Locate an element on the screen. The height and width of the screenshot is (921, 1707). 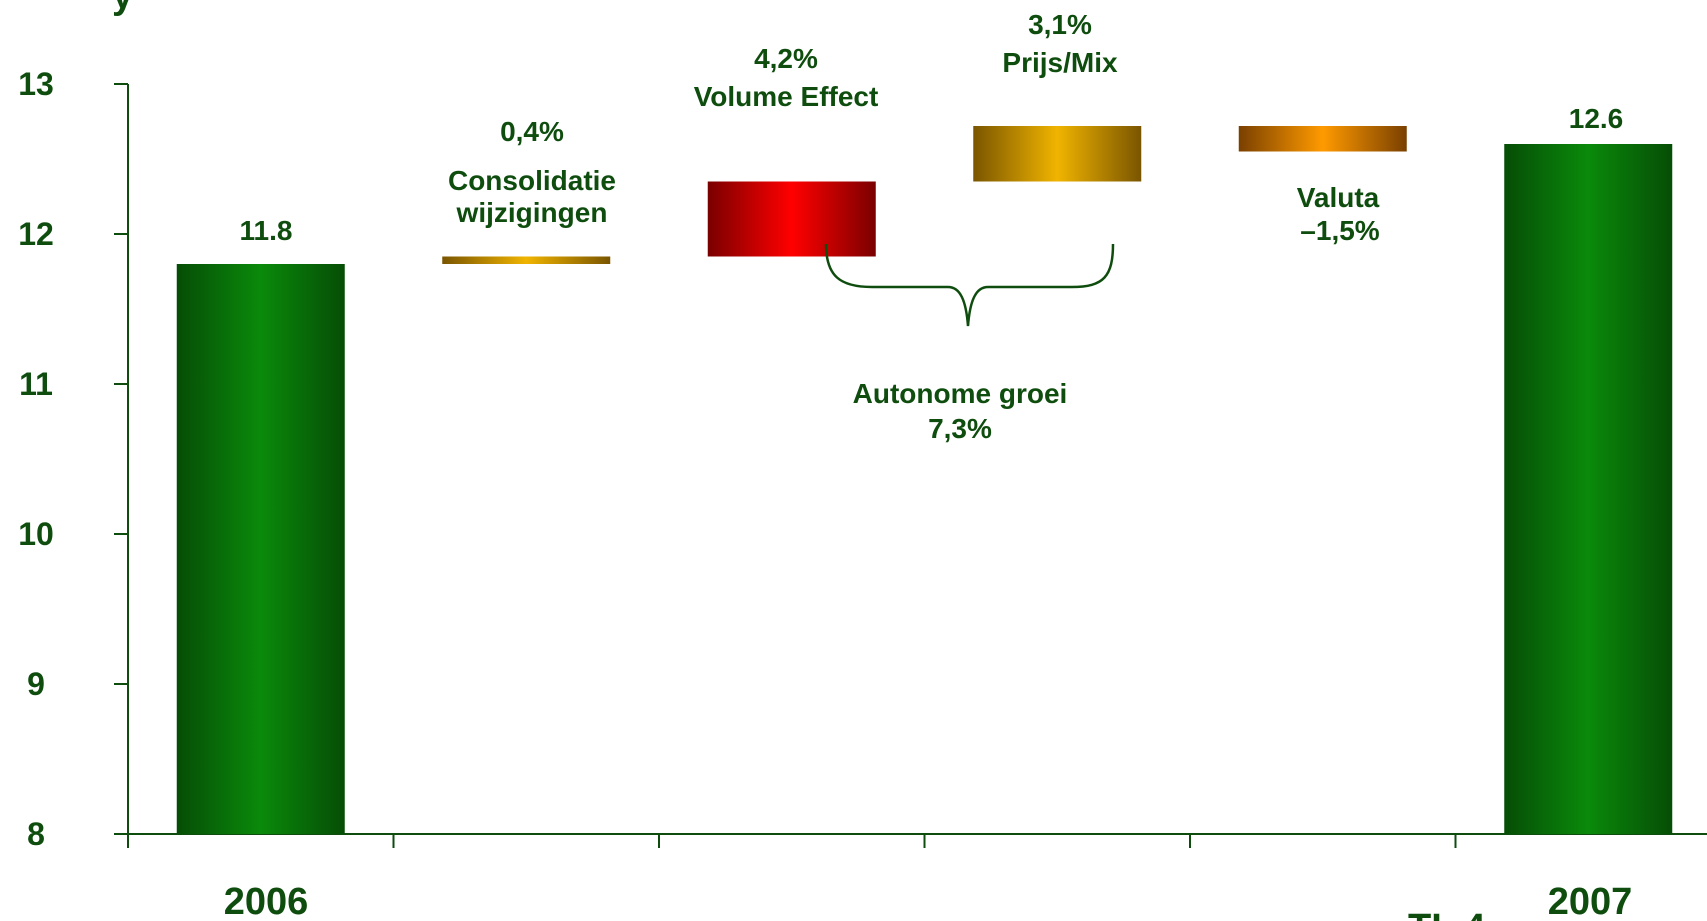
cropped-bottom-text: TL 4 _ _ _ _ is located at coordinates (1510, 914).